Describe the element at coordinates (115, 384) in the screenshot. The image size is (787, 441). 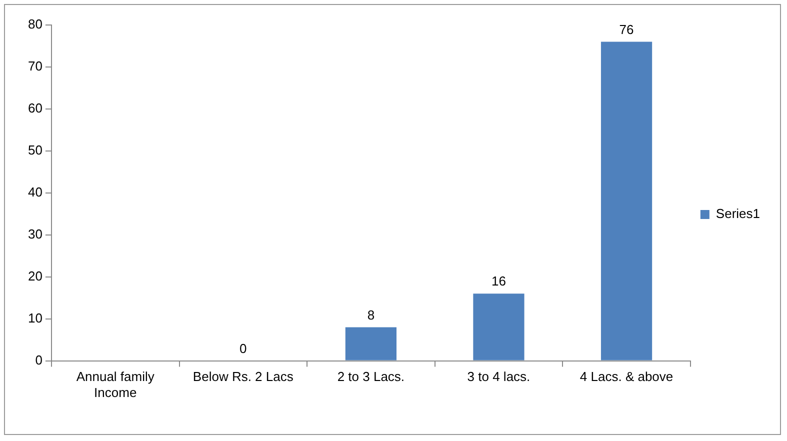
I see `x-tick-label: Annual family Income` at that location.